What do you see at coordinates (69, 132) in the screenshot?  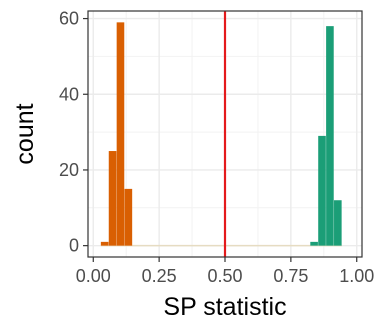 I see `y-tick-labels: 0 20 40 60` at bounding box center [69, 132].